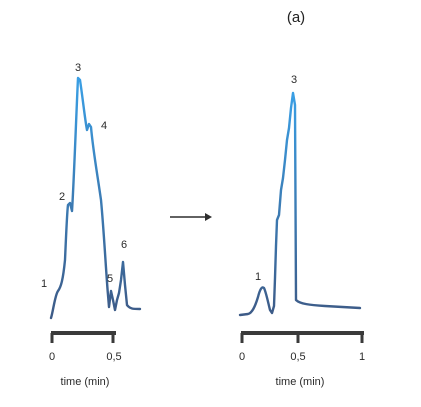 The height and width of the screenshot is (407, 421). Describe the element at coordinates (124, 245) in the screenshot. I see `left-peak-label-6: 6` at that location.